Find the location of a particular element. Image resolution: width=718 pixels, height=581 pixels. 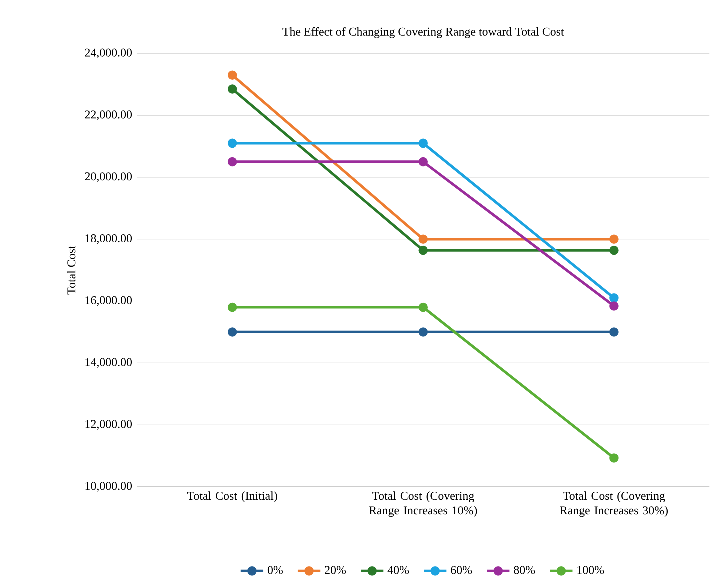

x-tick-label: Total Cost (Covering Range Increases 30%) is located at coordinates (614, 504).